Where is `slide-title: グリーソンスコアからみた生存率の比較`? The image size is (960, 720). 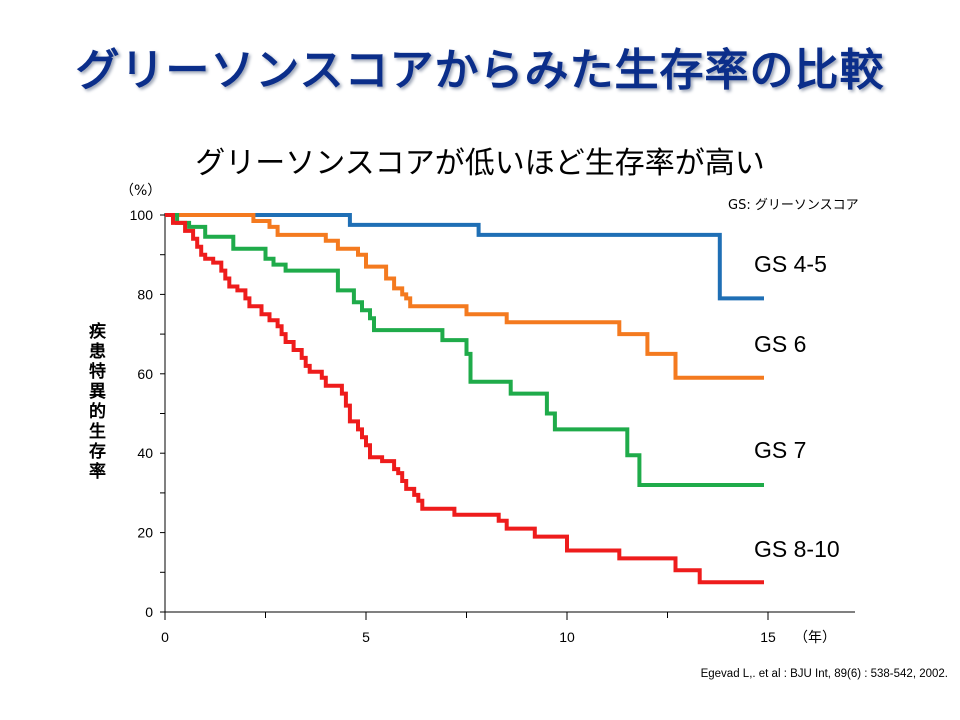 slide-title: グリーソンスコアからみた生存率の比較 is located at coordinates (480, 70).